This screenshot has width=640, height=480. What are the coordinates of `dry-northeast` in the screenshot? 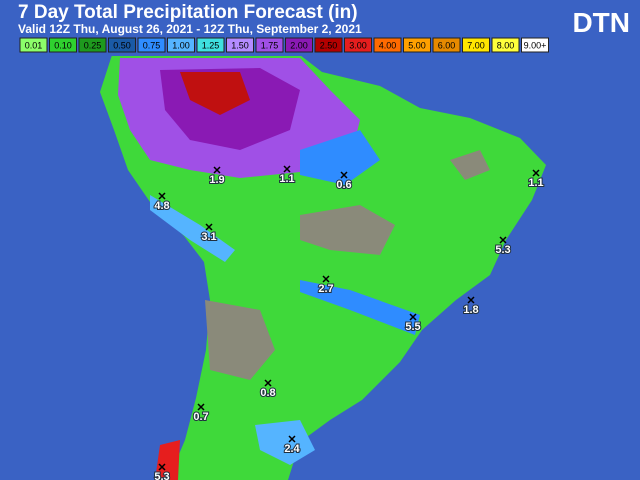 It's located at (470, 165).